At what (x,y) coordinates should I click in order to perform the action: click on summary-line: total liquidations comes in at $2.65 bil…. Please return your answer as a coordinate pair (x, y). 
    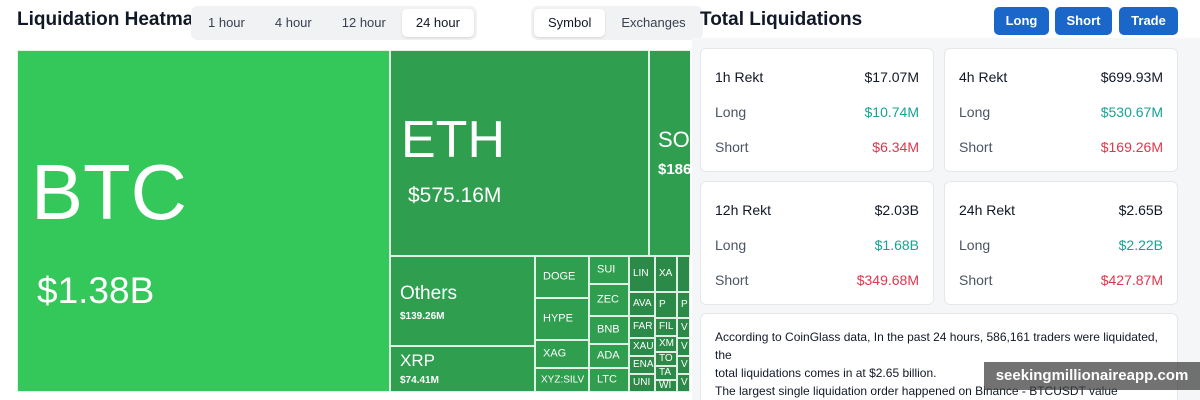
    Looking at the image, I should click on (826, 373).